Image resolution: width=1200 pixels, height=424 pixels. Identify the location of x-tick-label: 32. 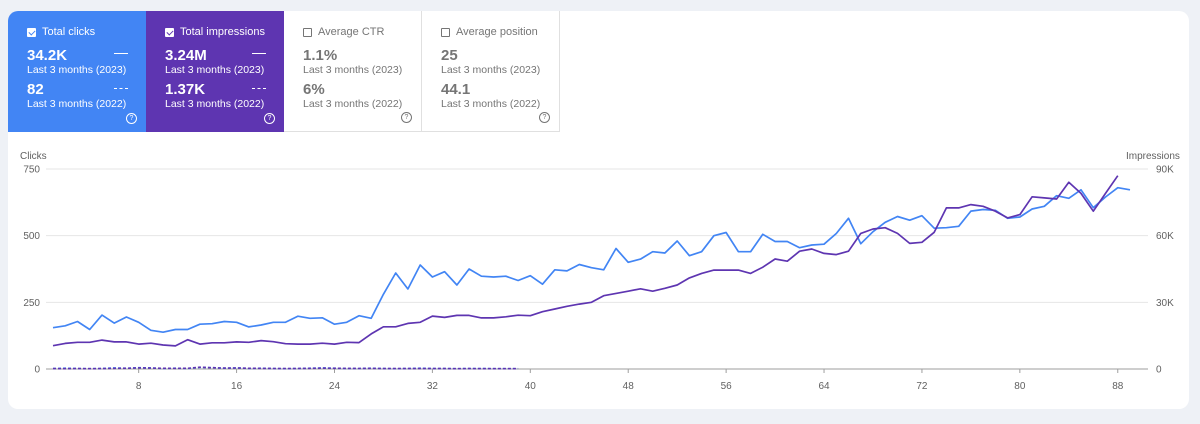
(433, 386).